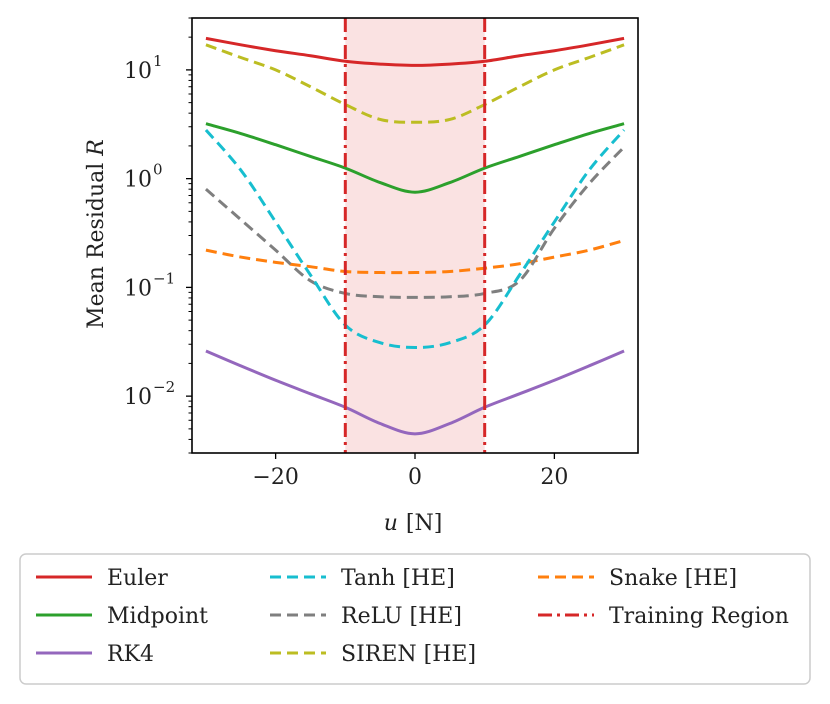 This screenshot has width=830, height=704. Describe the element at coordinates (401, 616) in the screenshot. I see `legend-label-relu-he: ReLU [HE]` at that location.